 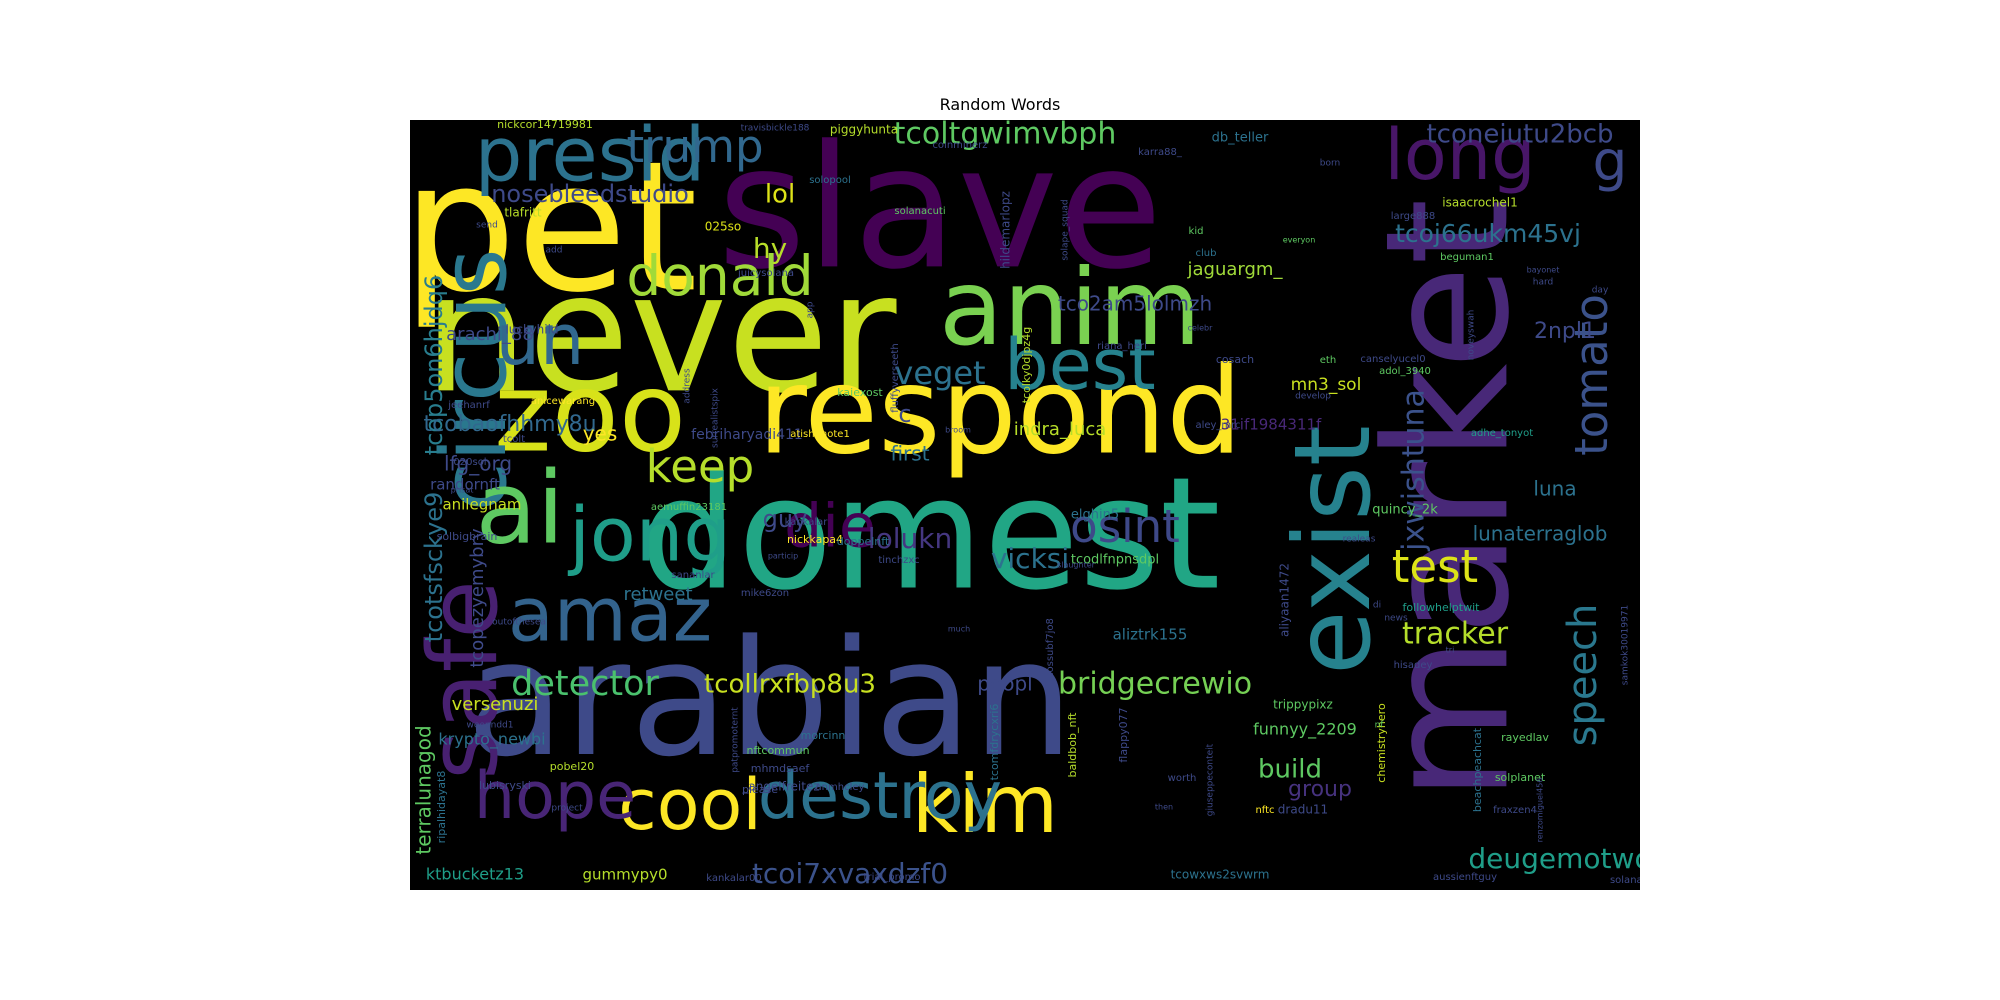 I want to click on word-arachi_88: arachi_88, so click(x=490, y=334).